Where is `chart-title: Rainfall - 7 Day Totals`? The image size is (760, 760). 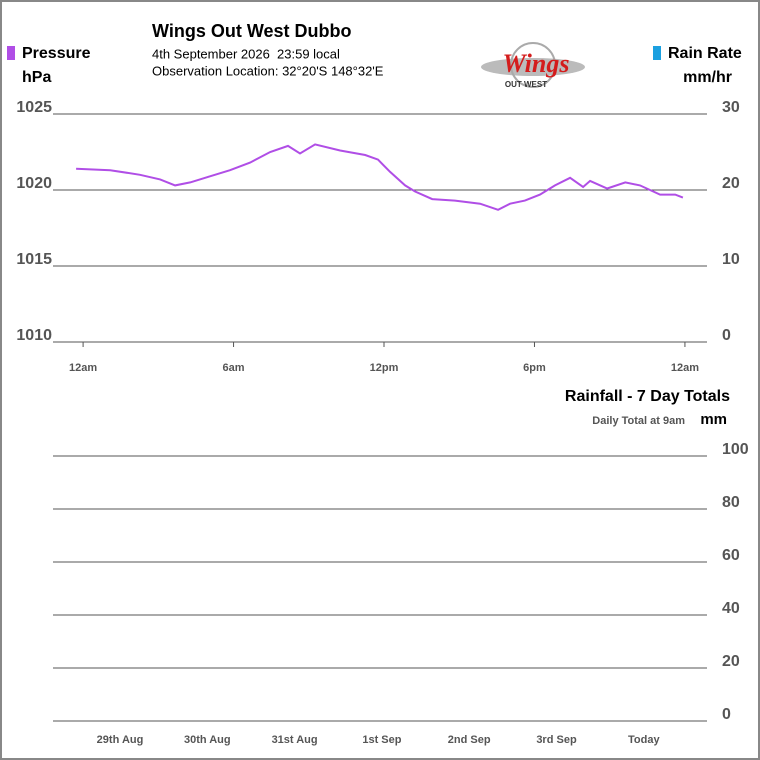
chart-title: Rainfall - 7 Day Totals is located at coordinates (647, 396).